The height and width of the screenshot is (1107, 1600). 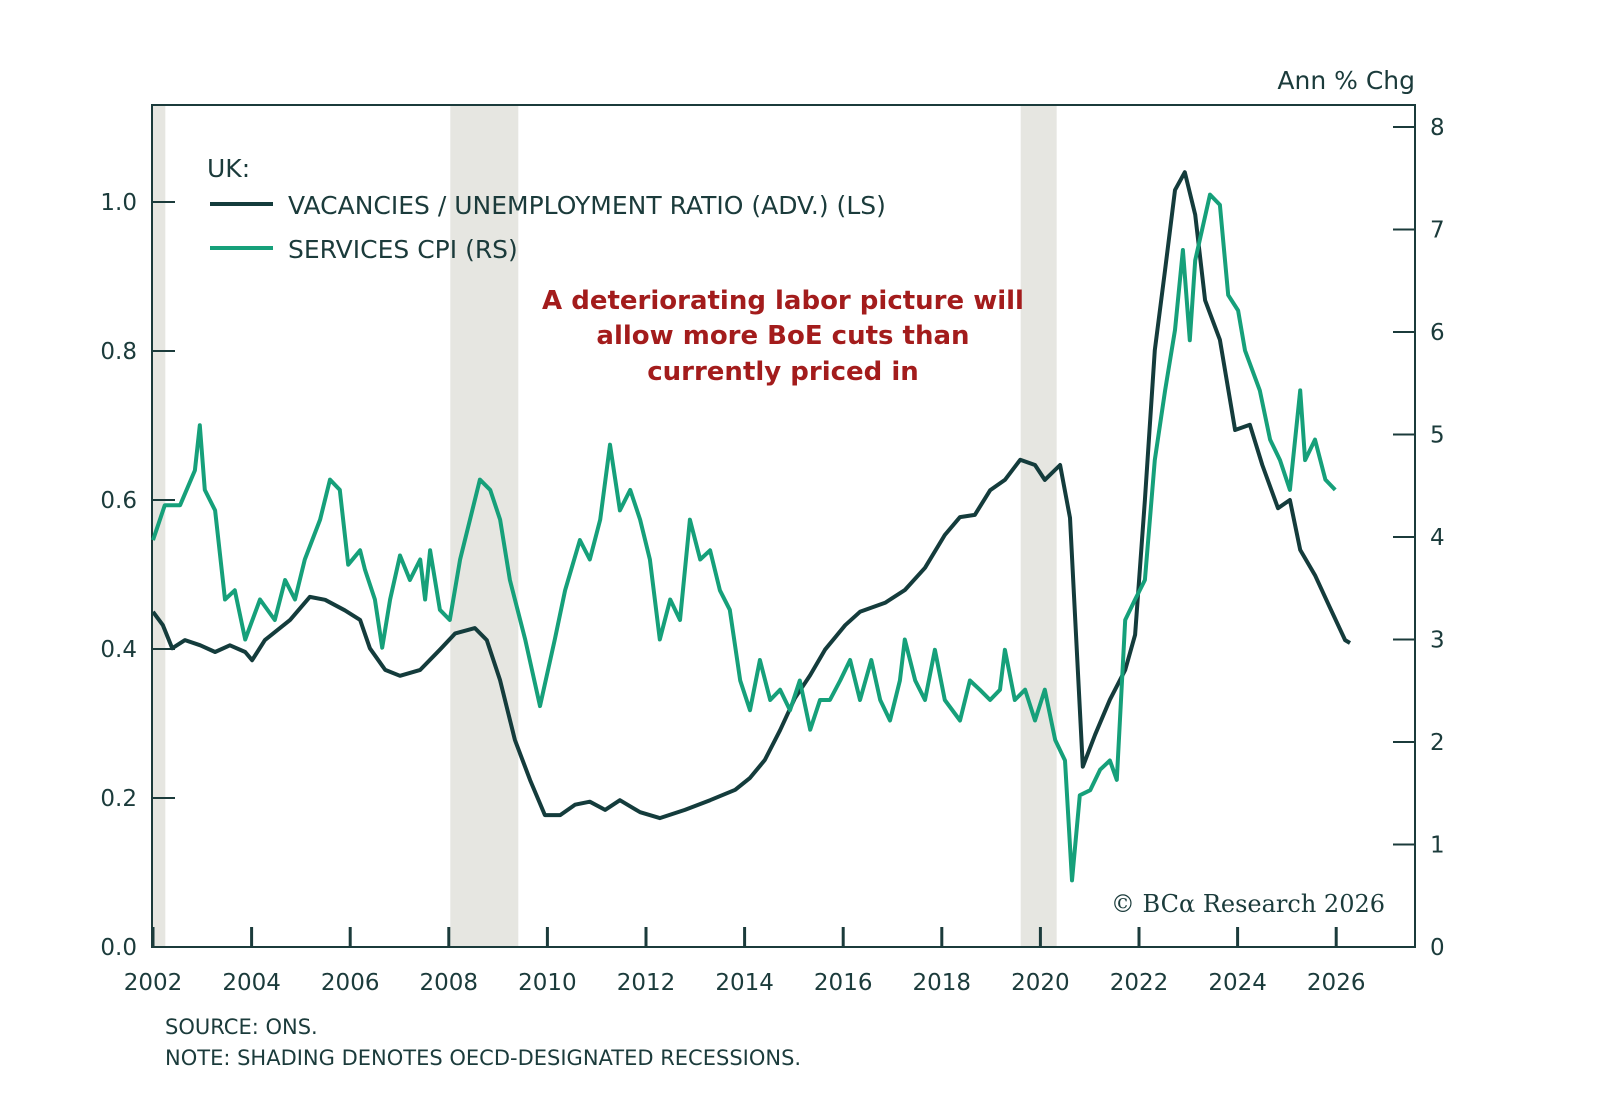 I want to click on right-axis-label: Ann % Chg, so click(x=1346, y=80).